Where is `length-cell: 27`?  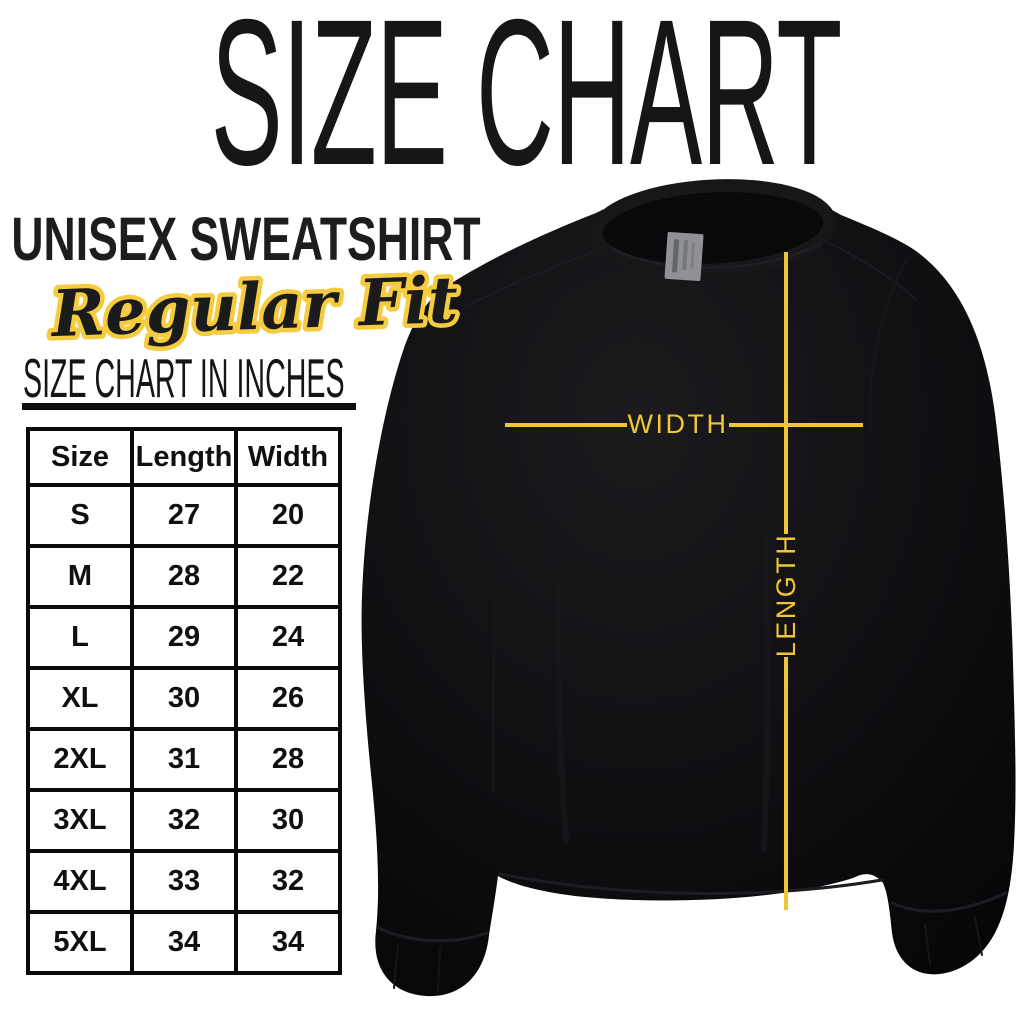 length-cell: 27 is located at coordinates (184, 515).